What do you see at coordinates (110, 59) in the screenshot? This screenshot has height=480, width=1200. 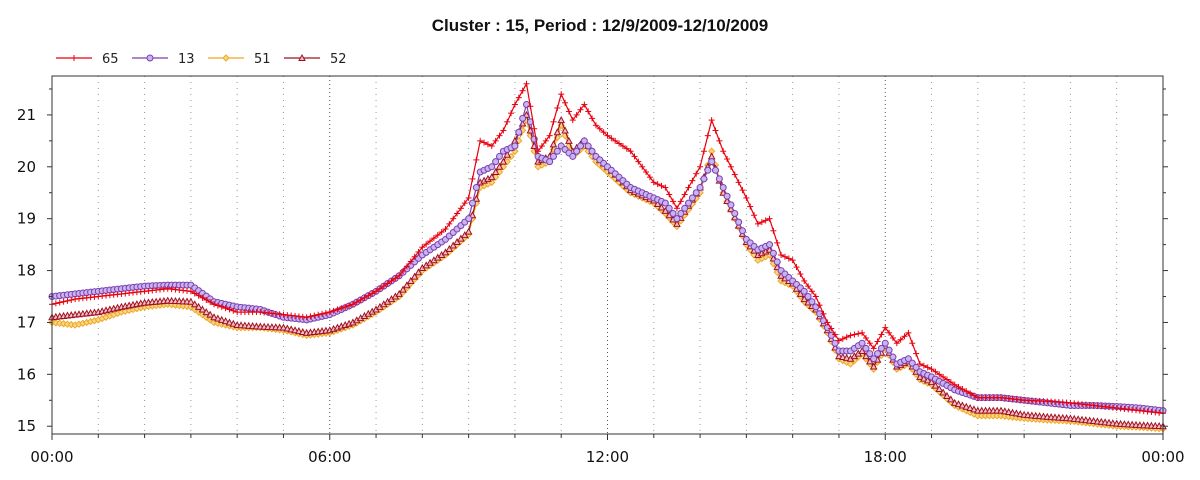 I see `legend-label: 65` at bounding box center [110, 59].